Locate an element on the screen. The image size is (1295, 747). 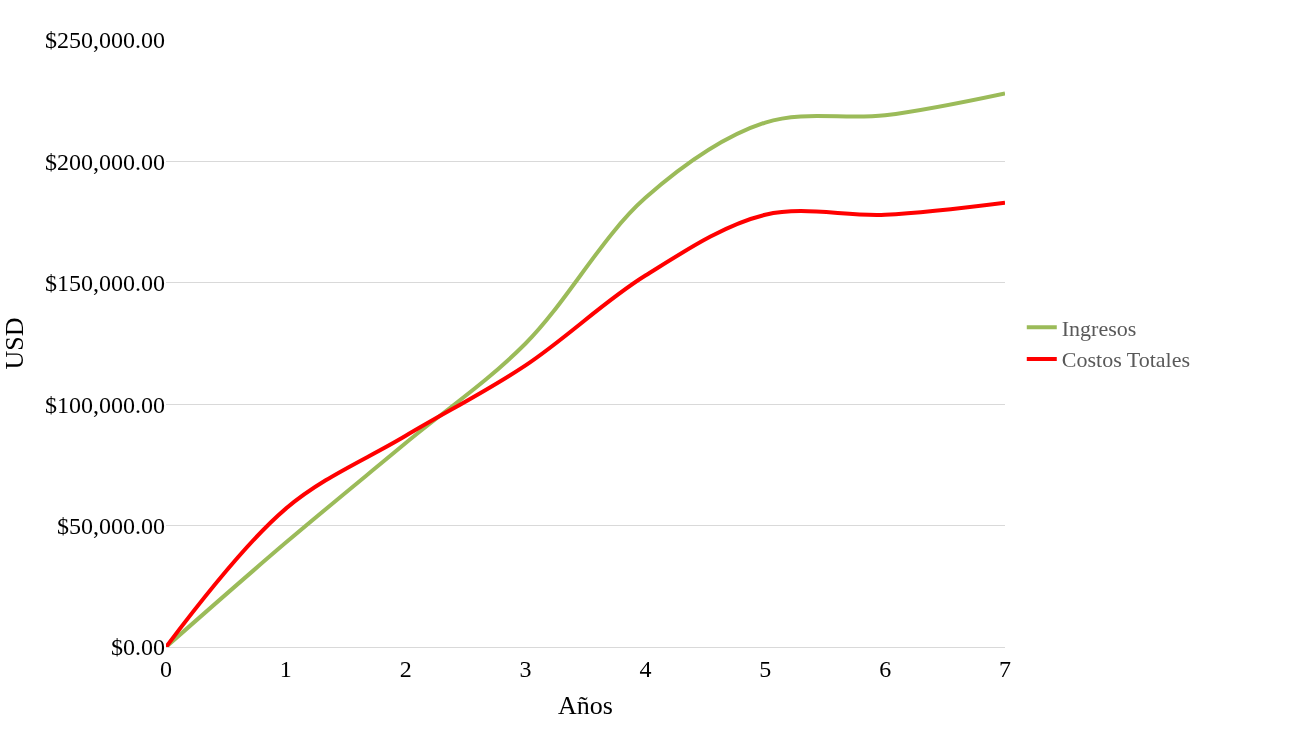
legend-label: Ingresos is located at coordinates (1099, 328).